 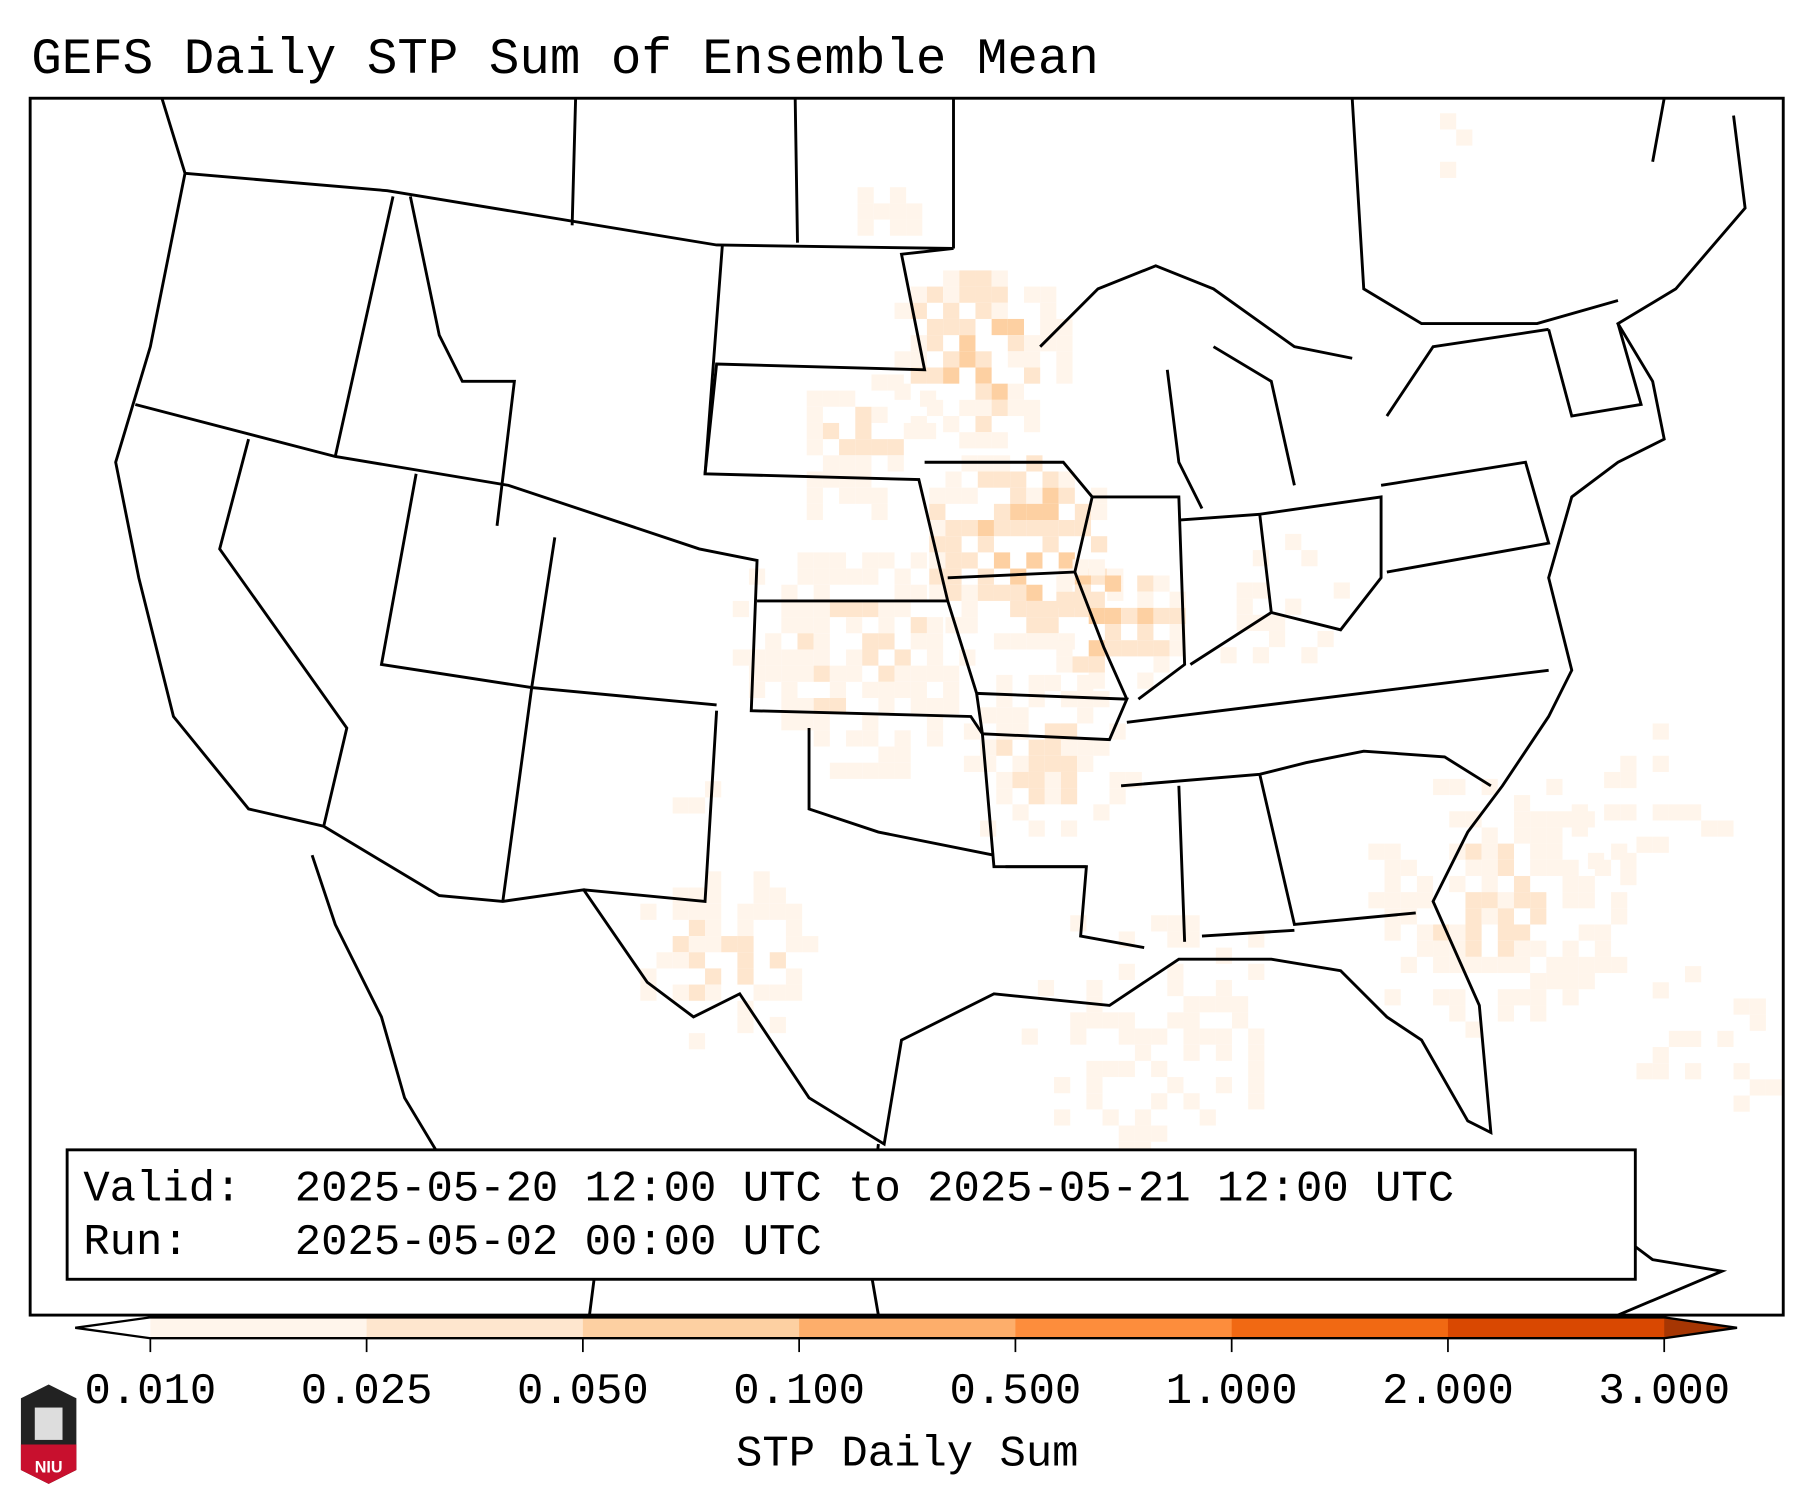 I want to click on colorbar-tick-label: 1.000, so click(x=1232, y=1392).